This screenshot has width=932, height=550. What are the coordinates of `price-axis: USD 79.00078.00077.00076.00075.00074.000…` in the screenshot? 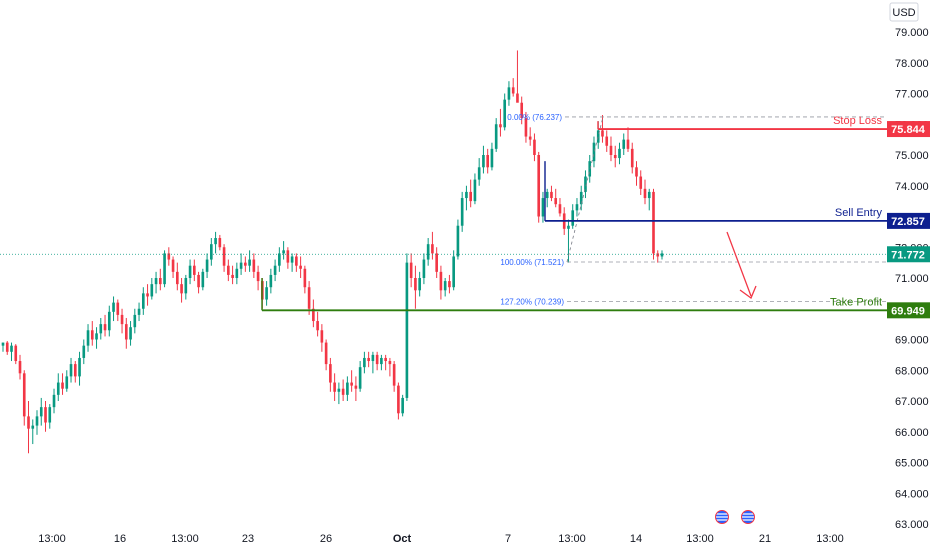 It's located at (909, 275).